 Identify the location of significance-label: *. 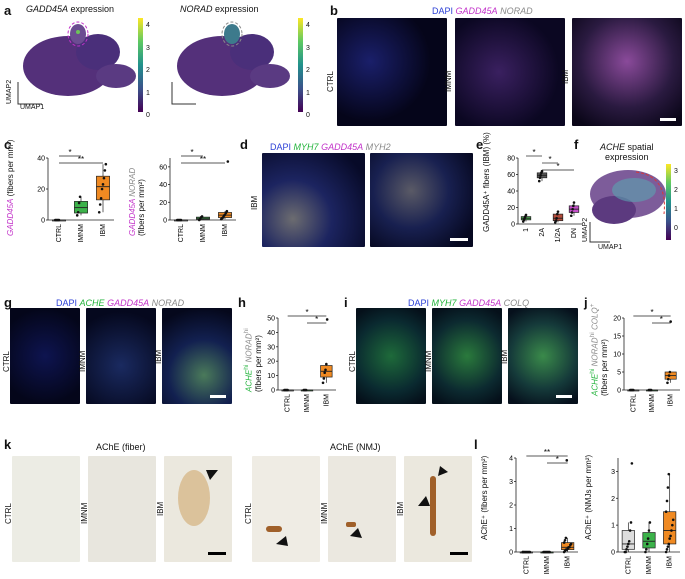
(557, 459).